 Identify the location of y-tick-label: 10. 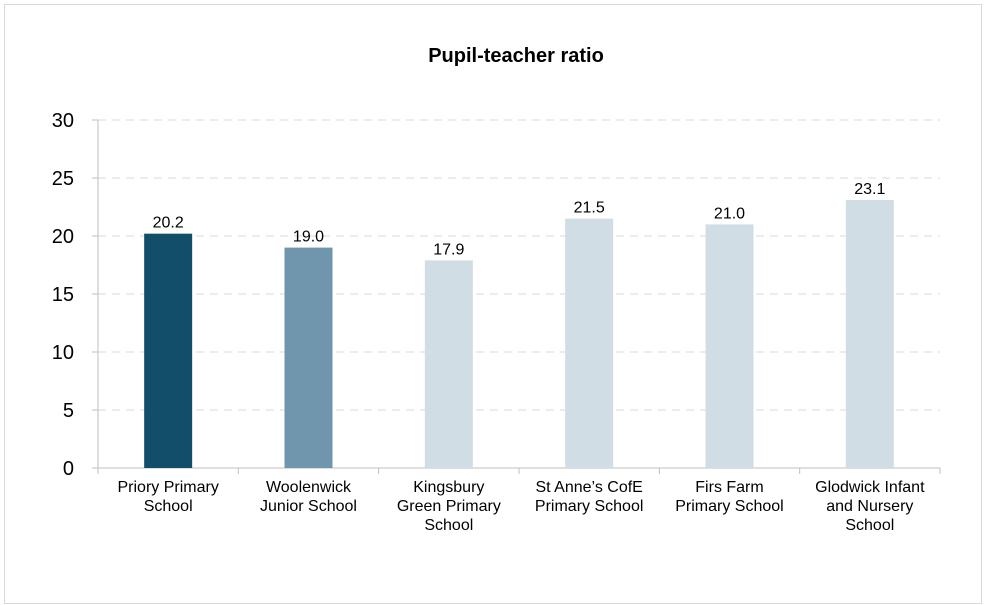
(63, 353).